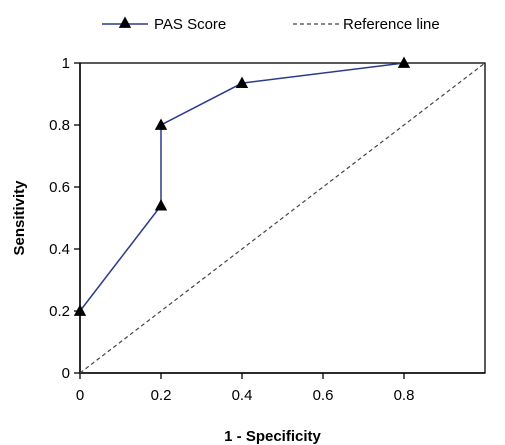  Describe the element at coordinates (271, 24) in the screenshot. I see `chart-legend: PAS Score Reference line` at that location.